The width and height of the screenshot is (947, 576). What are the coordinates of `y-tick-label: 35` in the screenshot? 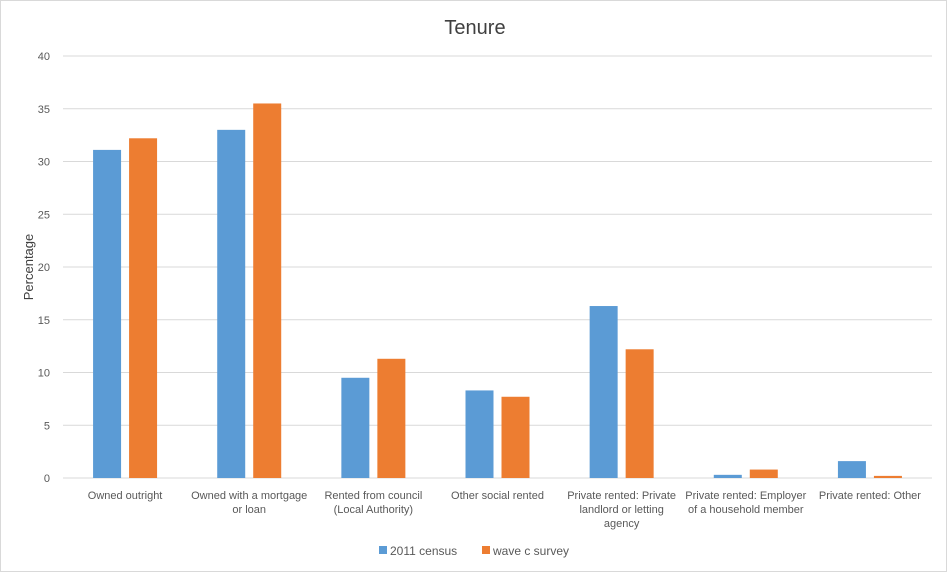 It's located at (44, 110).